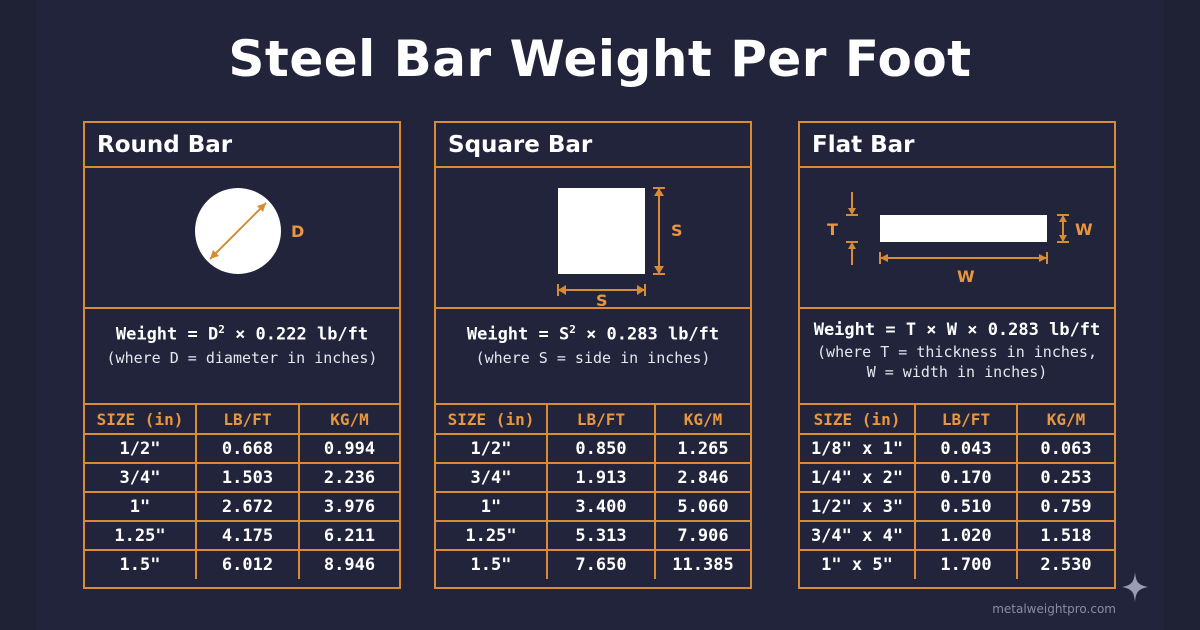 This screenshot has width=1200, height=630. Describe the element at coordinates (1065, 477) in the screenshot. I see `kgm-cell: 0.253` at that location.